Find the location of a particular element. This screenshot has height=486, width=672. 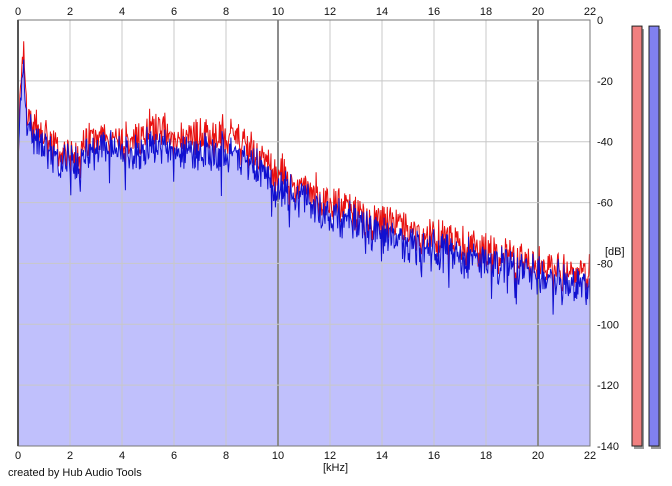

x-tick-label-bottom: 0 is located at coordinates (18, 456).